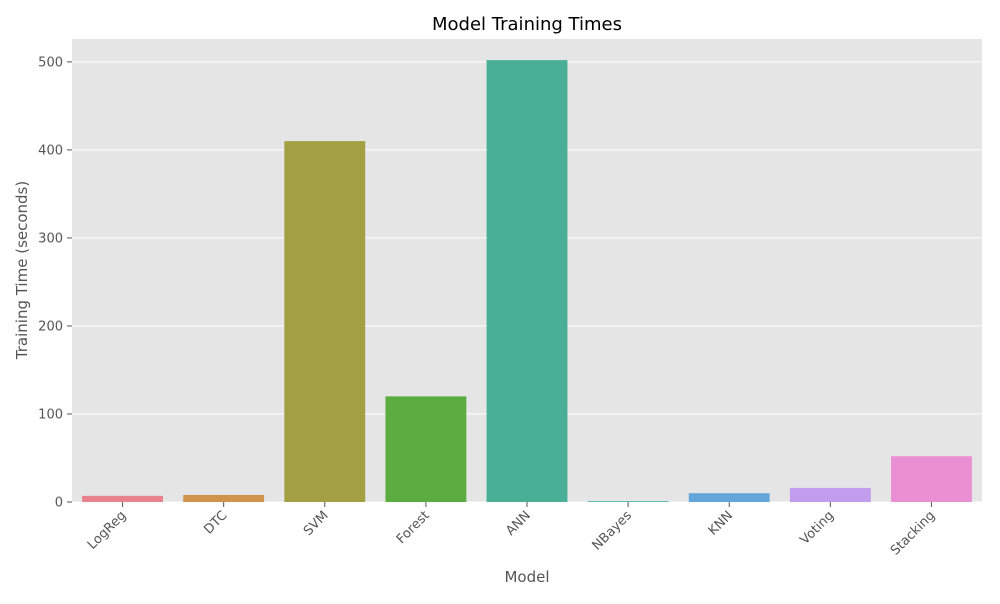  I want to click on bar-knn, so click(729, 497).